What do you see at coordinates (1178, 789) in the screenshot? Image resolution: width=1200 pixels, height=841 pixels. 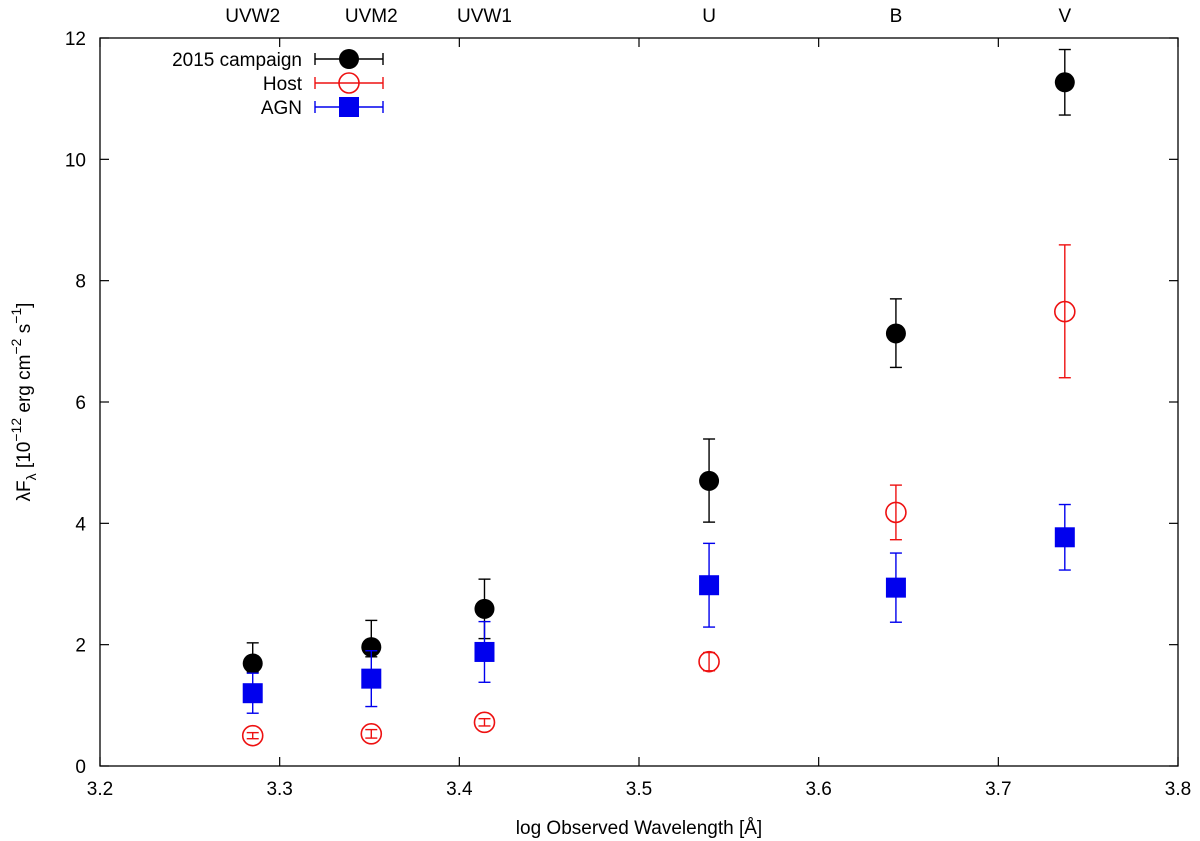 I see `x-tick-label: 3.8` at bounding box center [1178, 789].